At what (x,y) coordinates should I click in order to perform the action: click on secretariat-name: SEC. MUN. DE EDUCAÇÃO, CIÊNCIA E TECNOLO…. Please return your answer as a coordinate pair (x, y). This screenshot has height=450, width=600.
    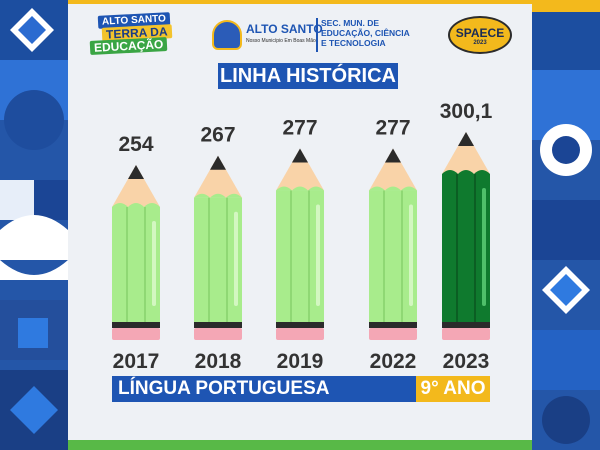
    Looking at the image, I should click on (376, 33).